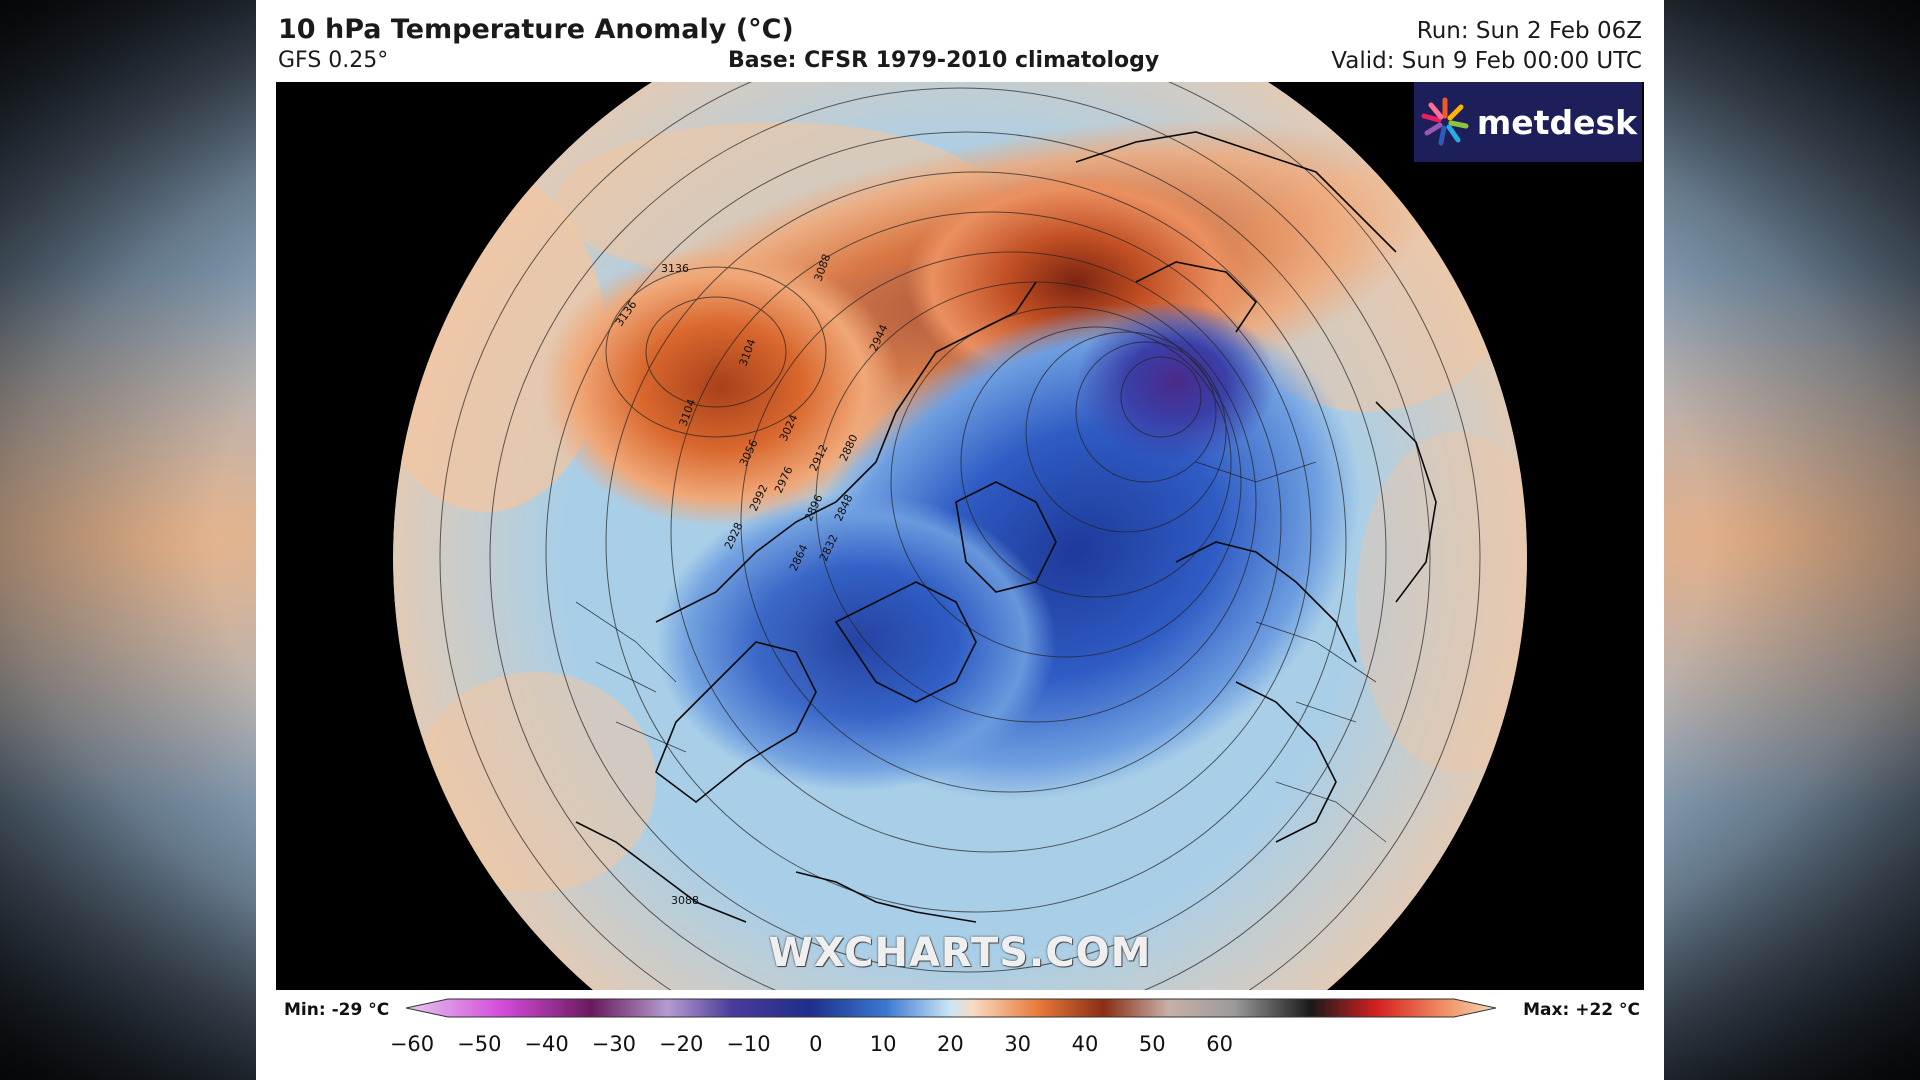 This screenshot has height=1080, width=1920. I want to click on contour-label: 3136, so click(675, 268).